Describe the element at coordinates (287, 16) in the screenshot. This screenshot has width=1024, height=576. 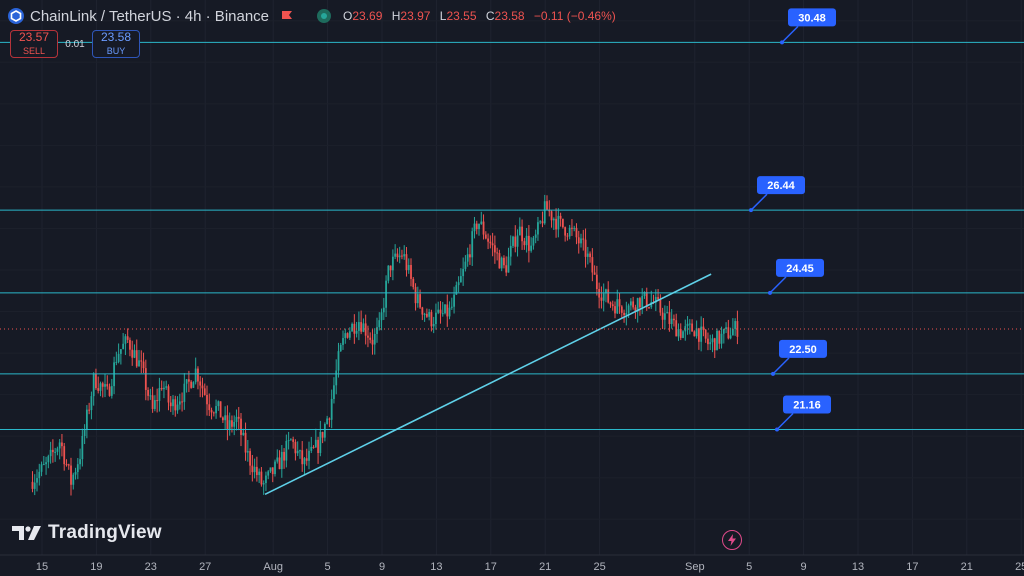
I see `flag-icon` at that location.